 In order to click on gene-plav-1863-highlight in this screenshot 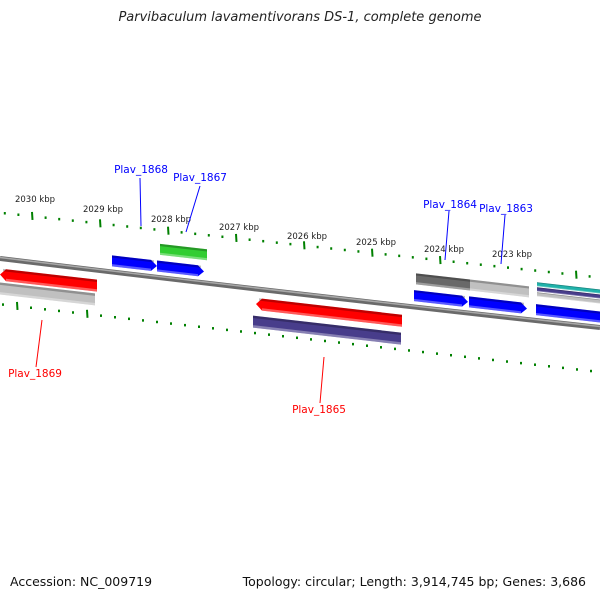, I will do `click(495, 309)`.